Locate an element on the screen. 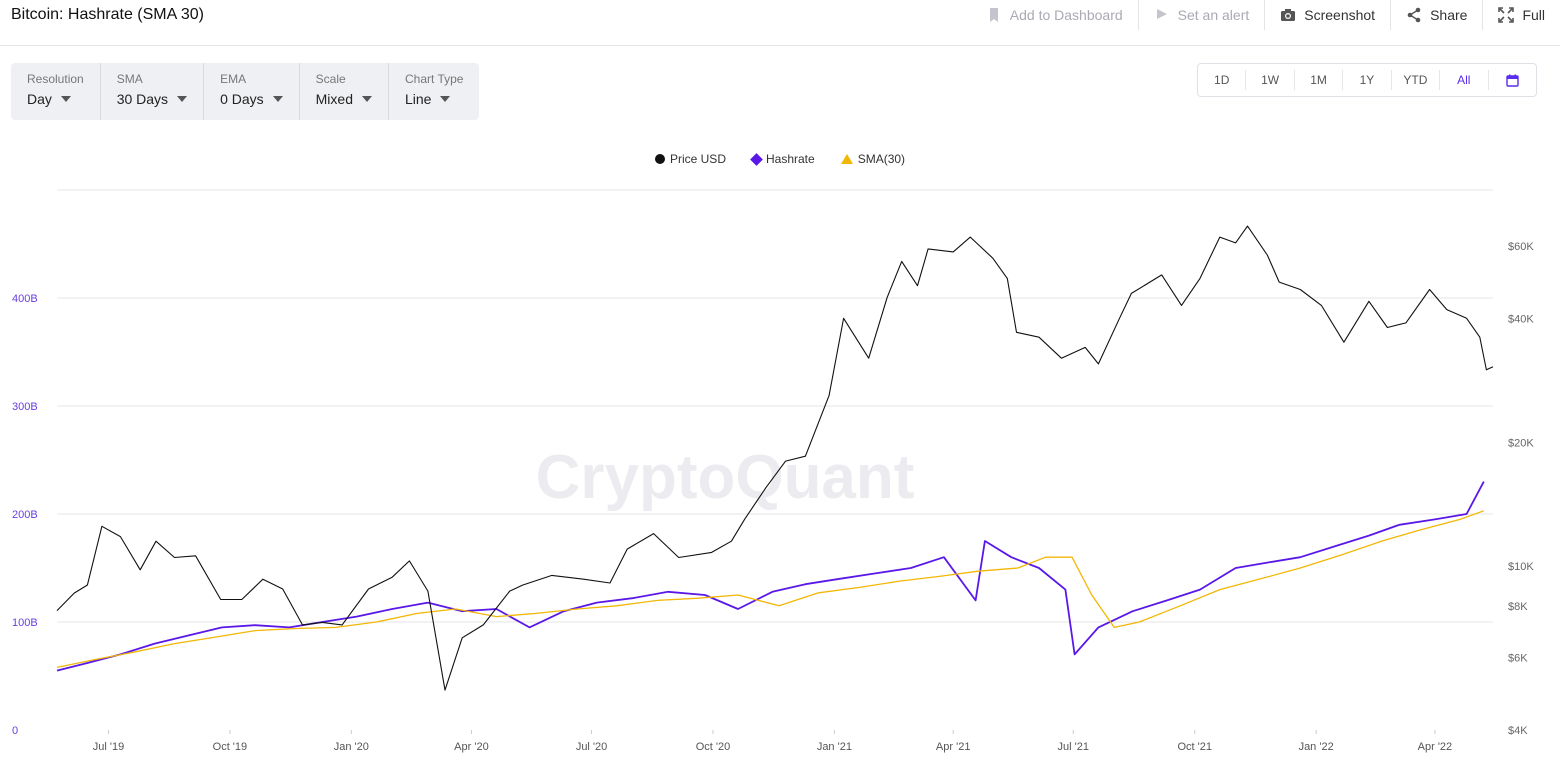 The height and width of the screenshot is (758, 1560). right-axis-tick-label: $40K is located at coordinates (1521, 319).